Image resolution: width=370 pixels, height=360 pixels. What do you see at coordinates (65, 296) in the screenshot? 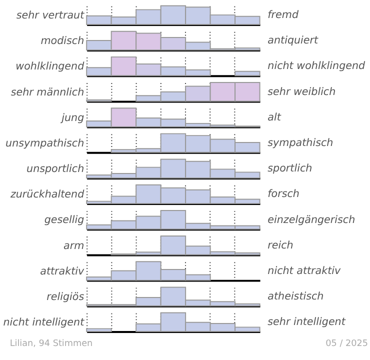
I see `y-axis-title: religiös` at bounding box center [65, 296].